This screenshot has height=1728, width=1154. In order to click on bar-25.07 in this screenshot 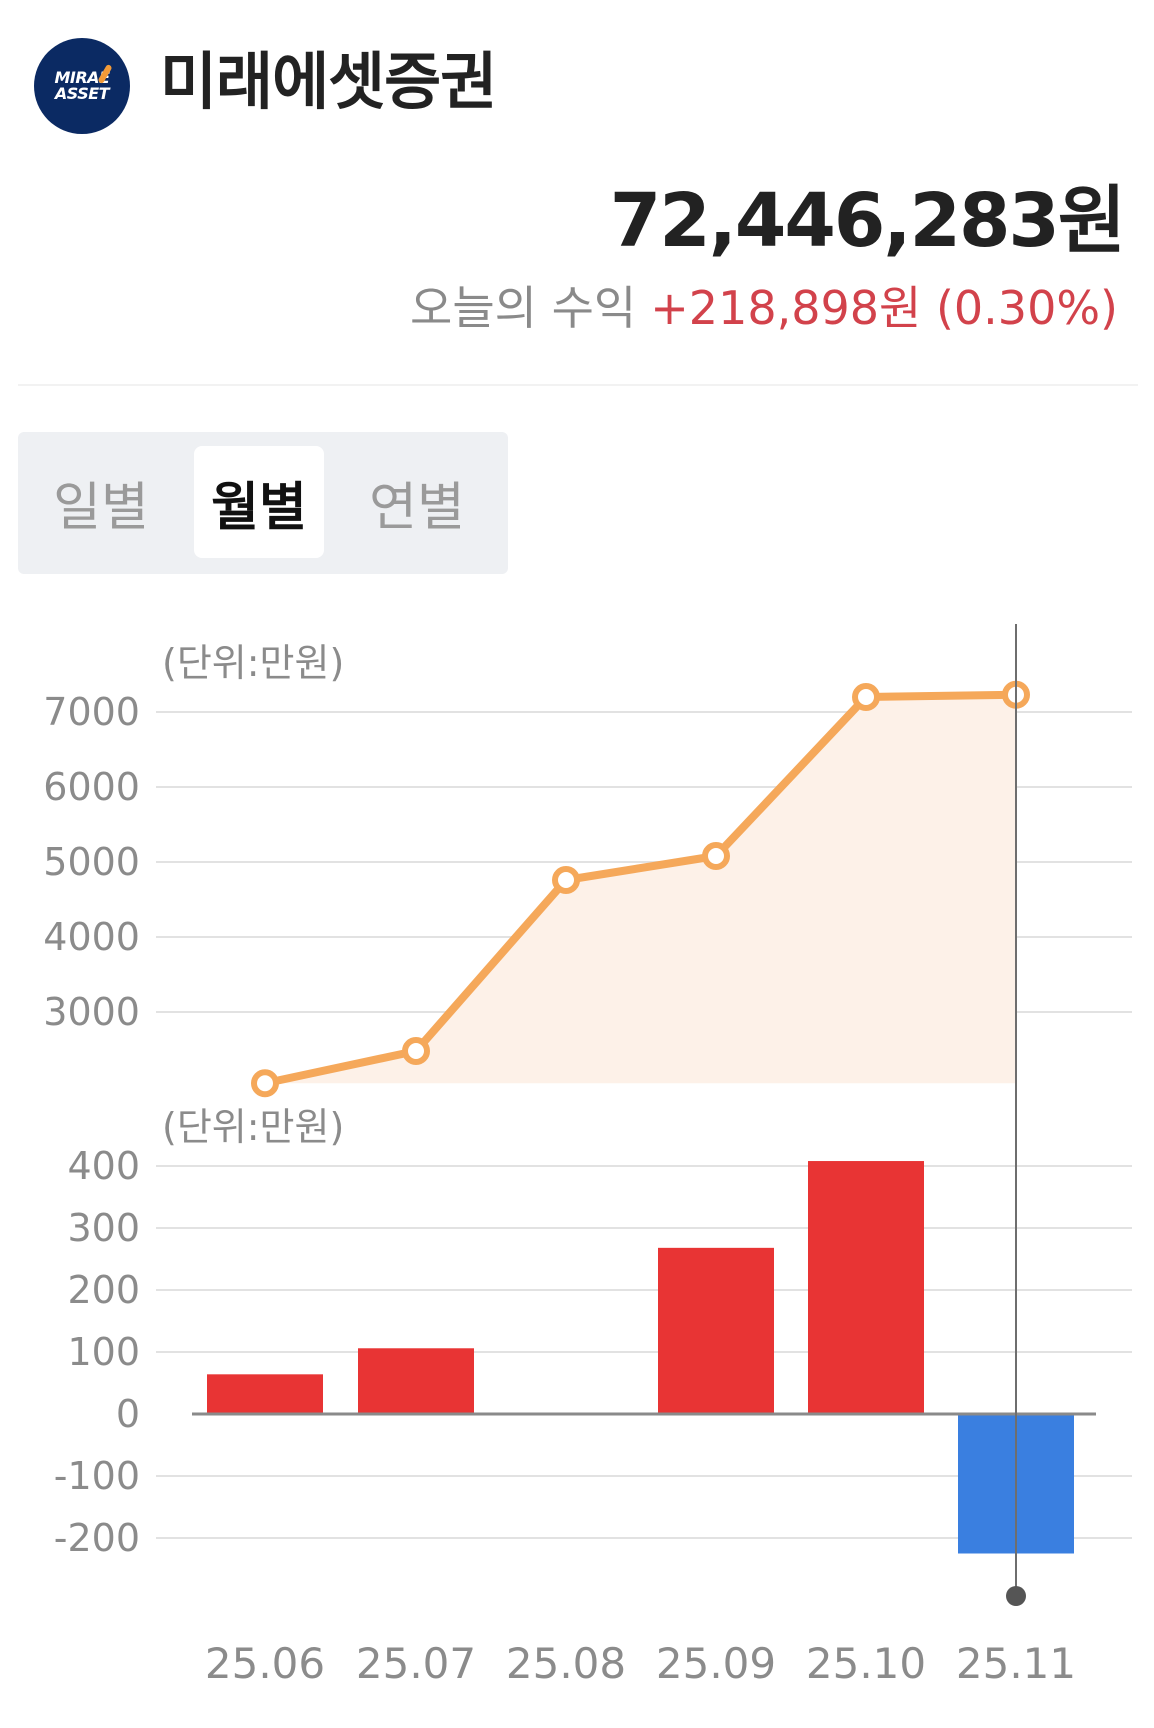, I will do `click(416, 1381)`.